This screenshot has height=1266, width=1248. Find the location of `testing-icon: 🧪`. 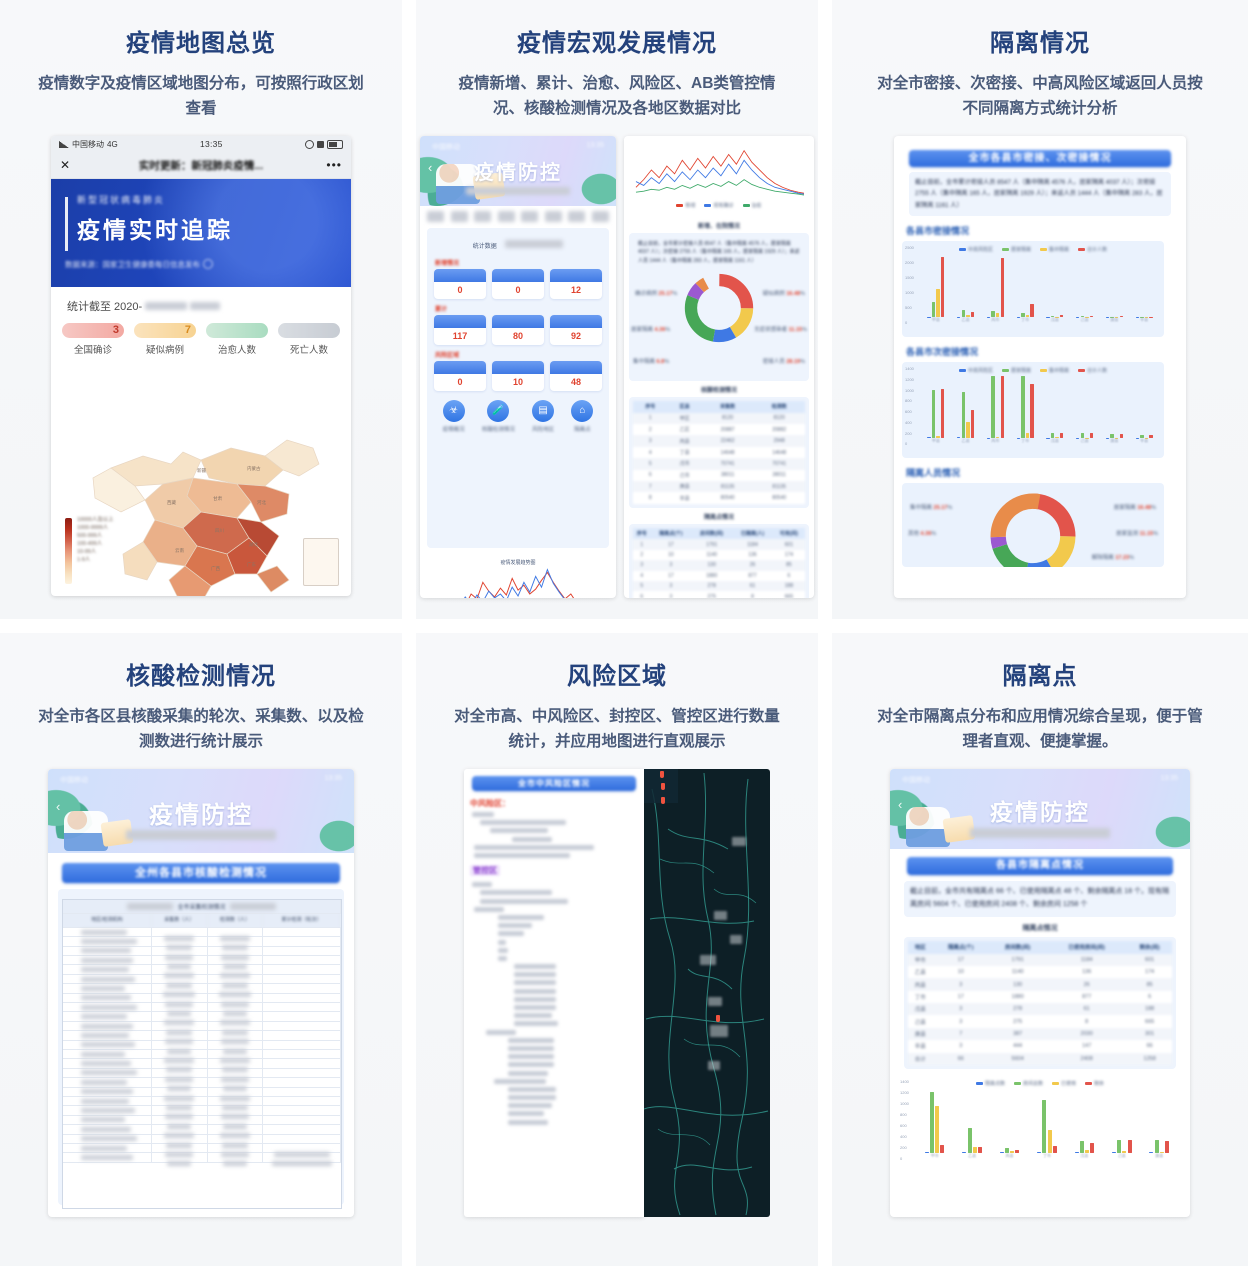

testing-icon: 🧪 is located at coordinates (498, 410).